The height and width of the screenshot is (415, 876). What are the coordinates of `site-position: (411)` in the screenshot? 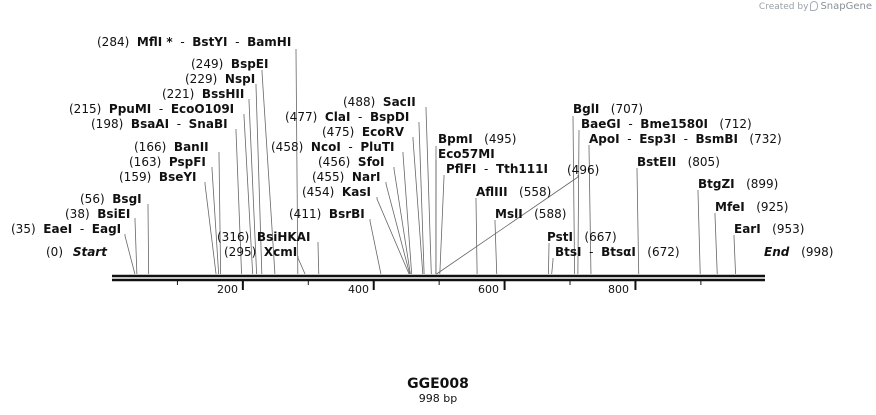 It's located at (305, 214).